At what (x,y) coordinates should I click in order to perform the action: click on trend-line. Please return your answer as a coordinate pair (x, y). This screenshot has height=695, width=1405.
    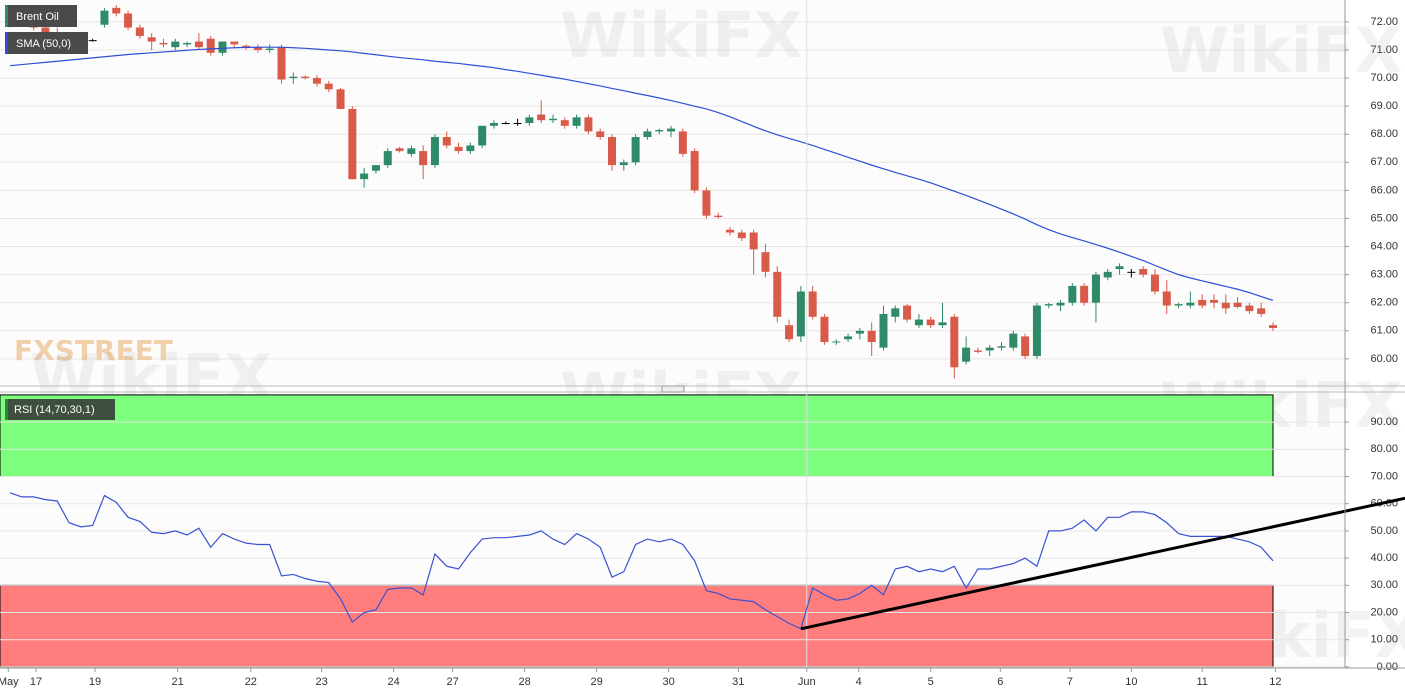
    Looking at the image, I should click on (1102, 563).